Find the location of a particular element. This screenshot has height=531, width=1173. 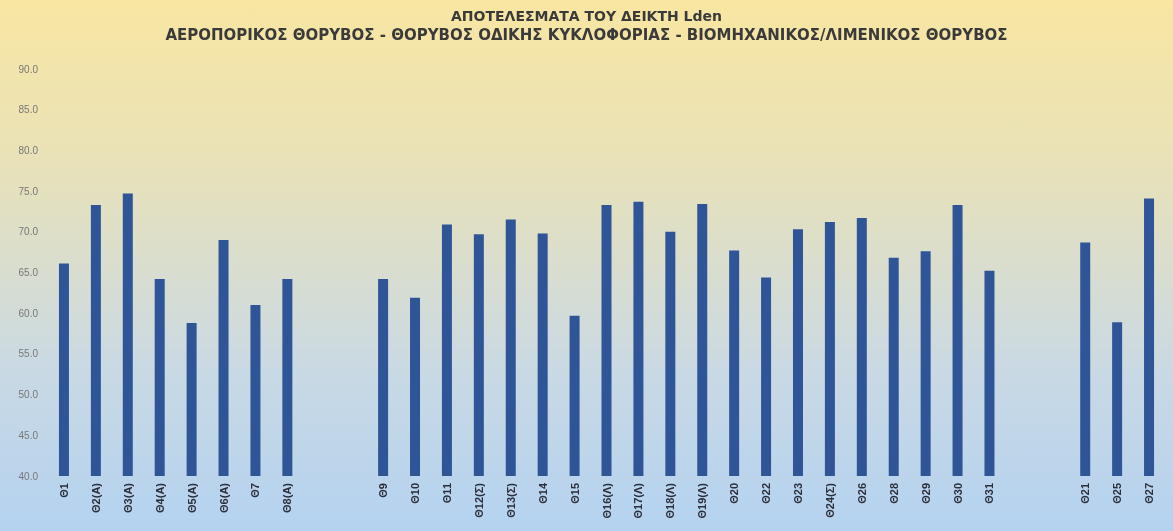

x-tick-label: Θ6(Α) is located at coordinates (223, 497).